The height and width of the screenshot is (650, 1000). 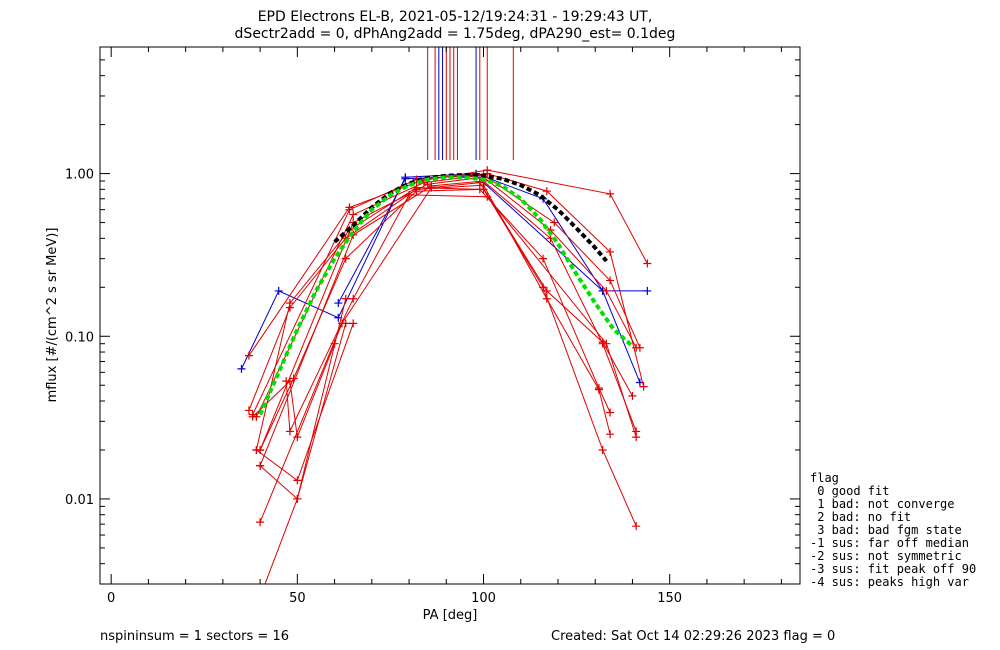 I want to click on y-tick-label: 1.00, so click(x=79, y=175).